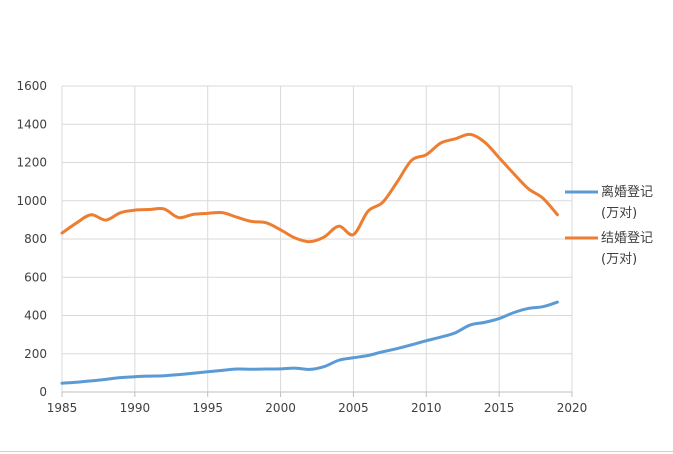  What do you see at coordinates (43, 392) in the screenshot?
I see `y-tick-label: 0` at bounding box center [43, 392].